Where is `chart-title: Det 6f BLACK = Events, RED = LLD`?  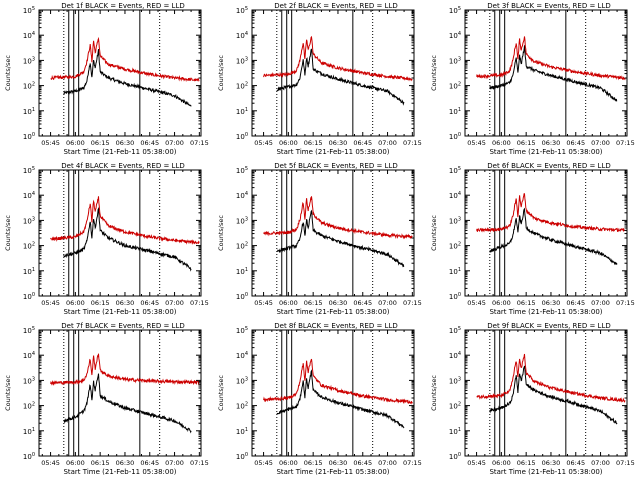 chart-title: Det 6f BLACK = Events, RED = LLD is located at coordinates (548, 166).